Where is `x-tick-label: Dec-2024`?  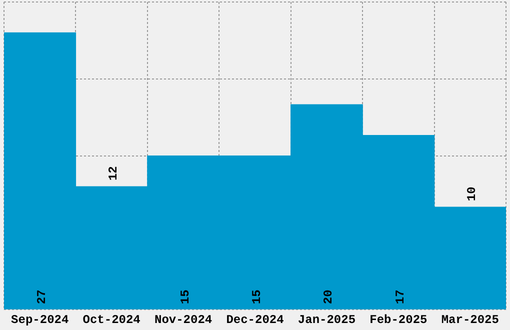
x-tick-label: Dec-2024 is located at coordinates (255, 319).